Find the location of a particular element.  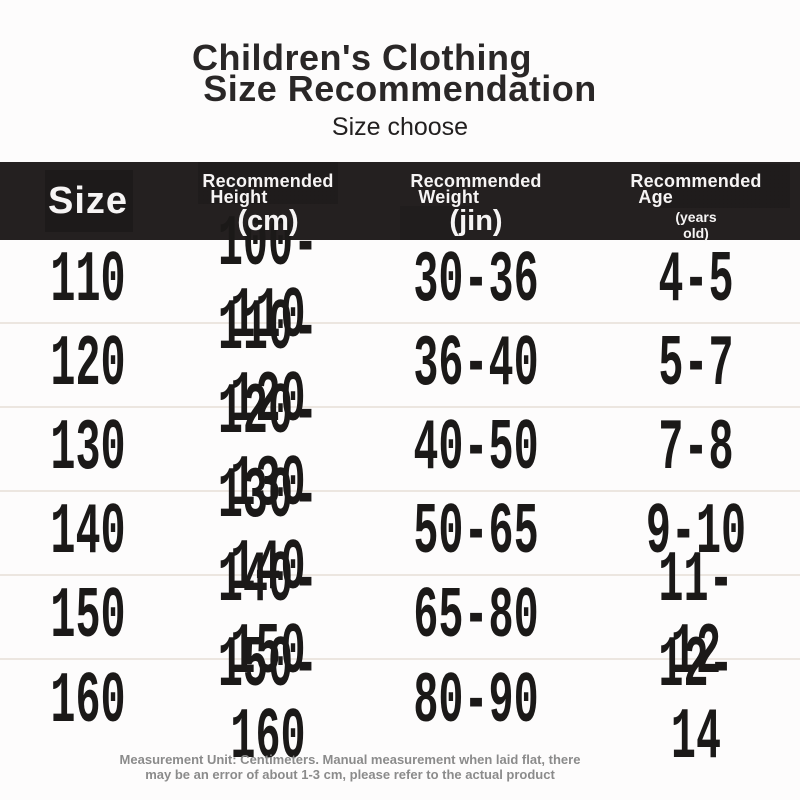

column-header-weight-line2: Weight is located at coordinates (449, 197).